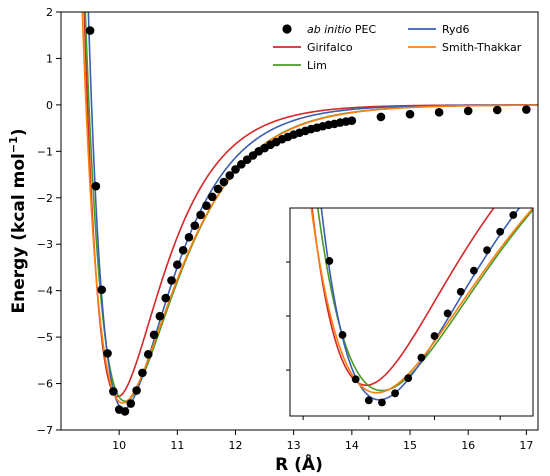 Image resolution: width=550 pixels, height=476 pixels. What do you see at coordinates (468, 445) in the screenshot?
I see `x-tick-label: 16` at bounding box center [468, 445].